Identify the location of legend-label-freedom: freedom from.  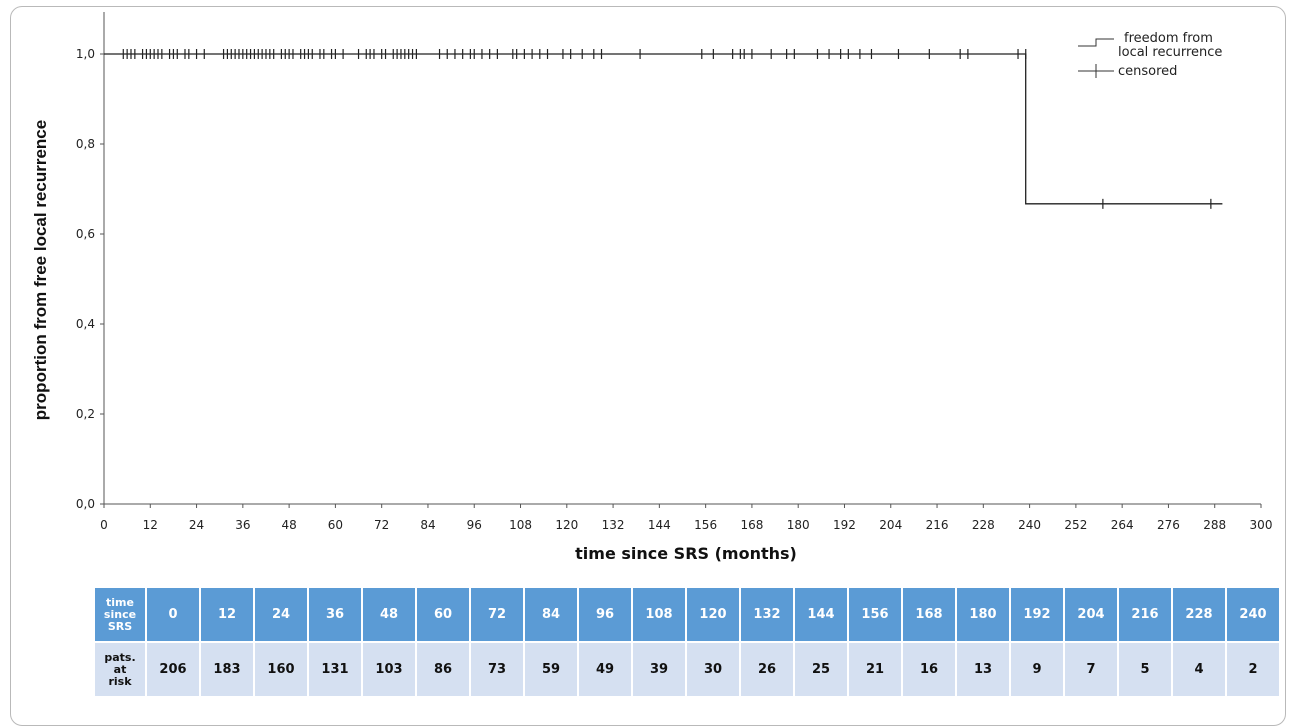
(1168, 38).